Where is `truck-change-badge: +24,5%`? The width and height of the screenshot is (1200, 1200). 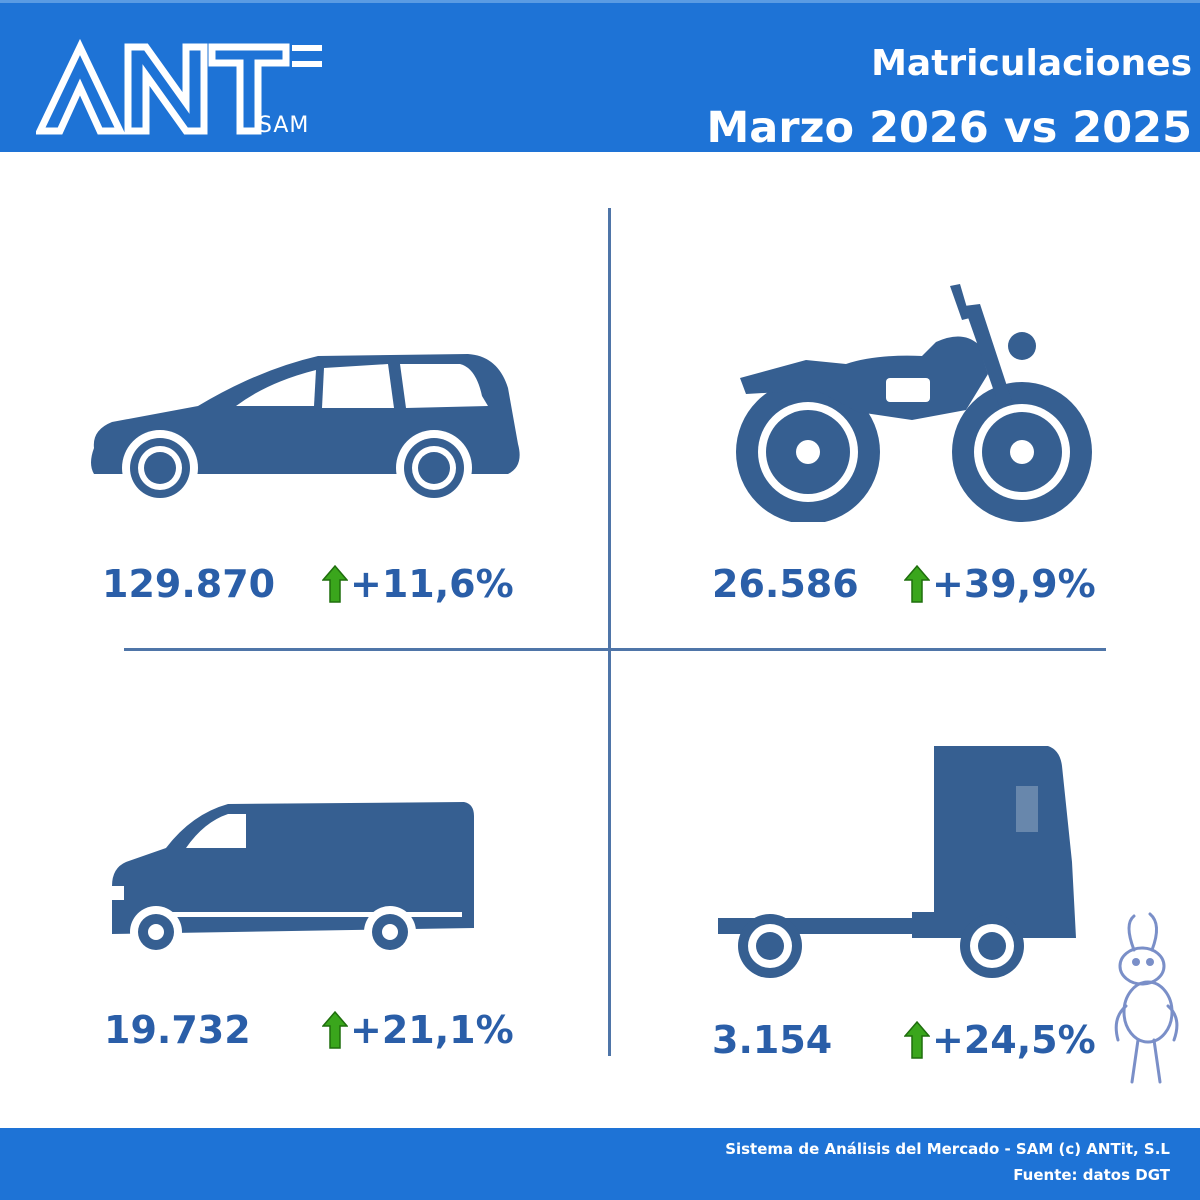 truck-change-badge: +24,5% is located at coordinates (1000, 1040).